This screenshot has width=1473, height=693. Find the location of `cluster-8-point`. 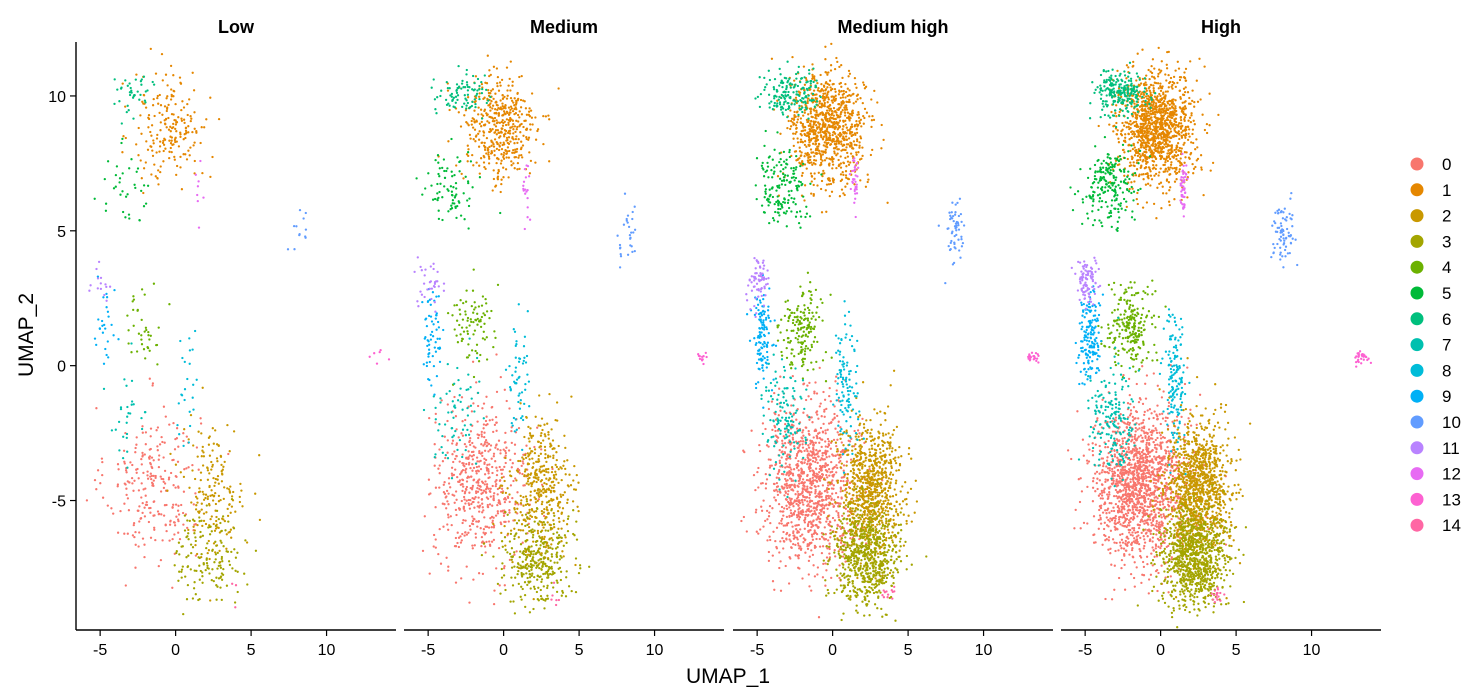

cluster-8-point is located at coordinates (189, 338).